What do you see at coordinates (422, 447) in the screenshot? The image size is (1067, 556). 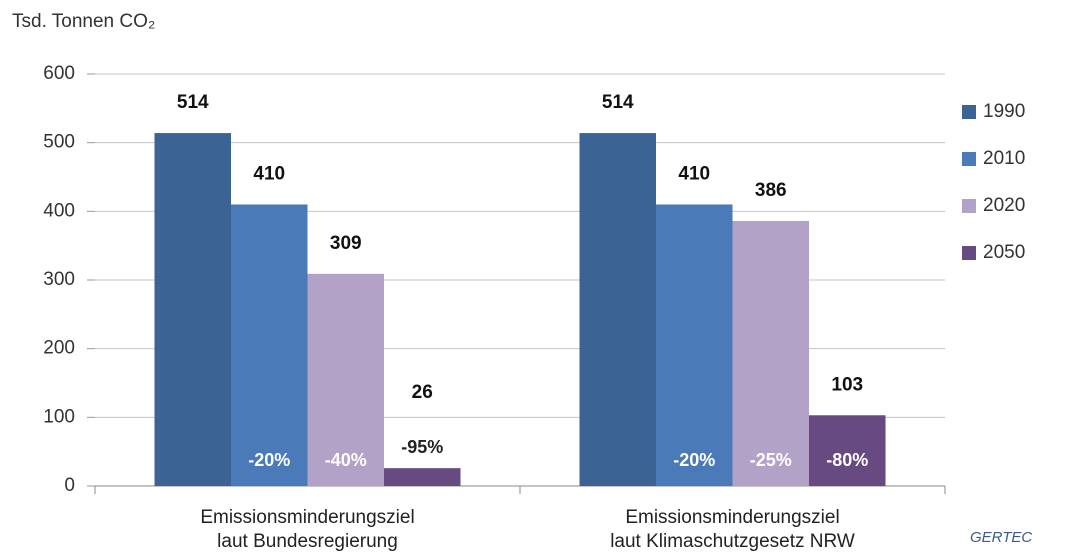 I see `annotation: -95%` at bounding box center [422, 447].